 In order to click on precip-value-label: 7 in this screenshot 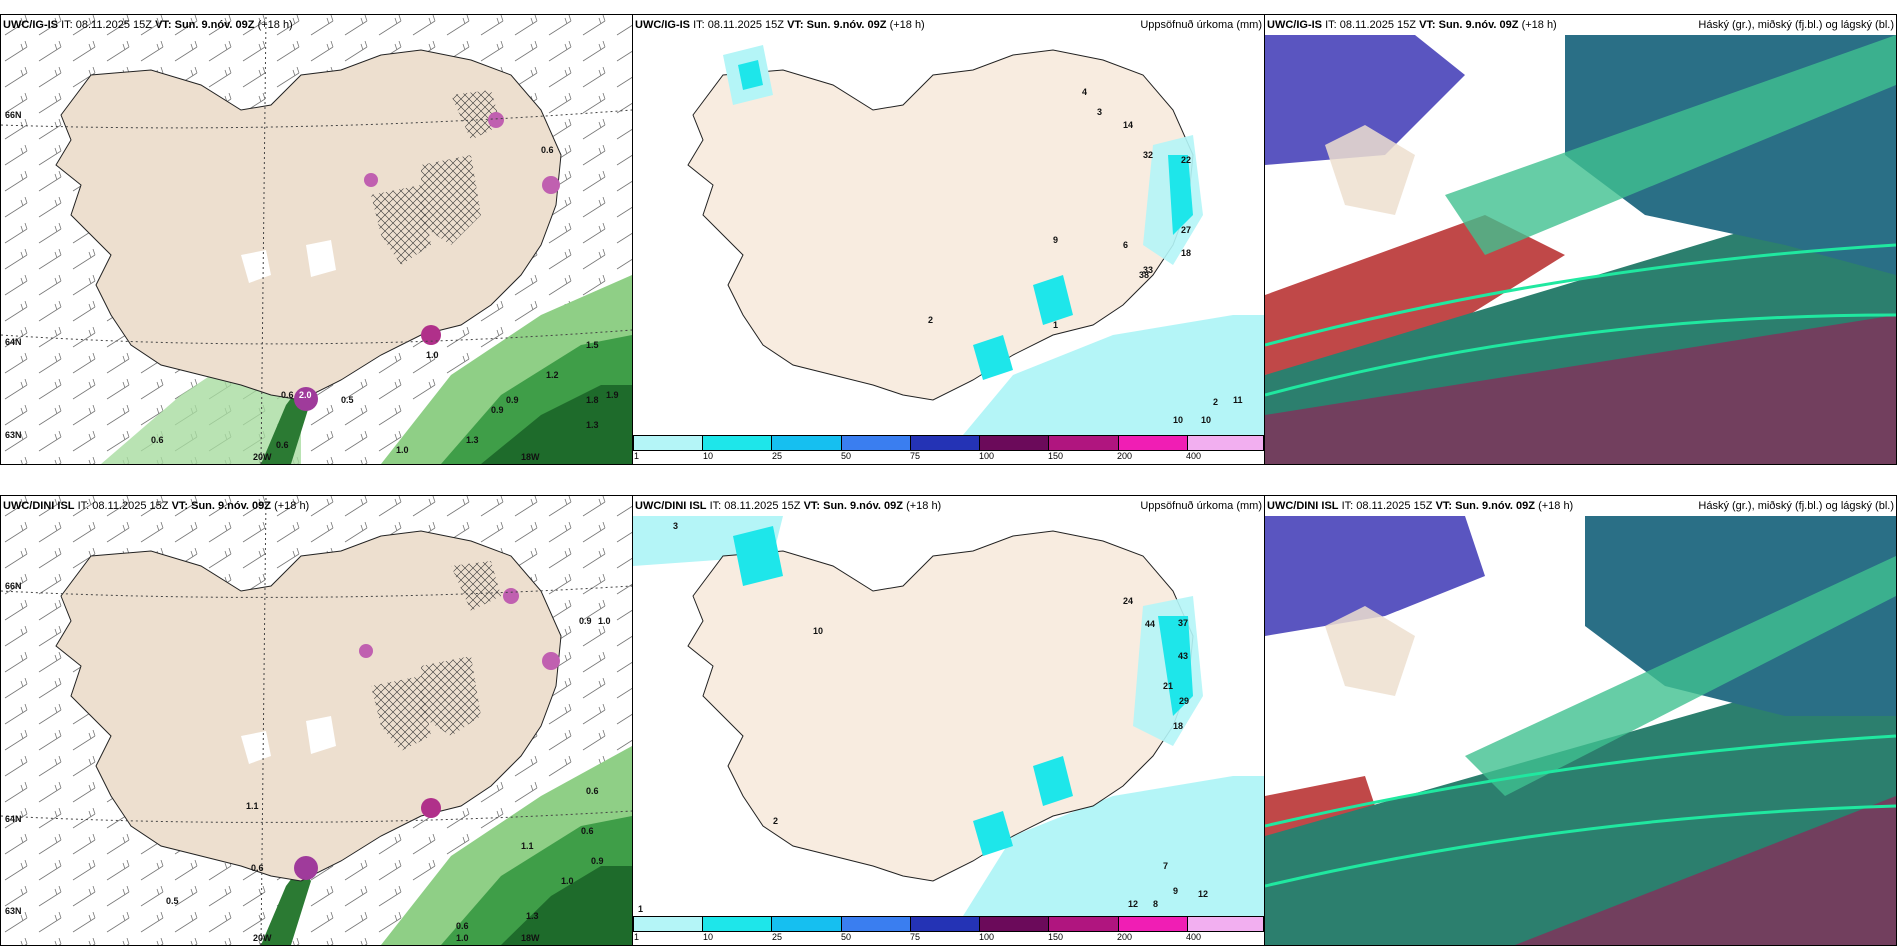, I will do `click(1166, 866)`.